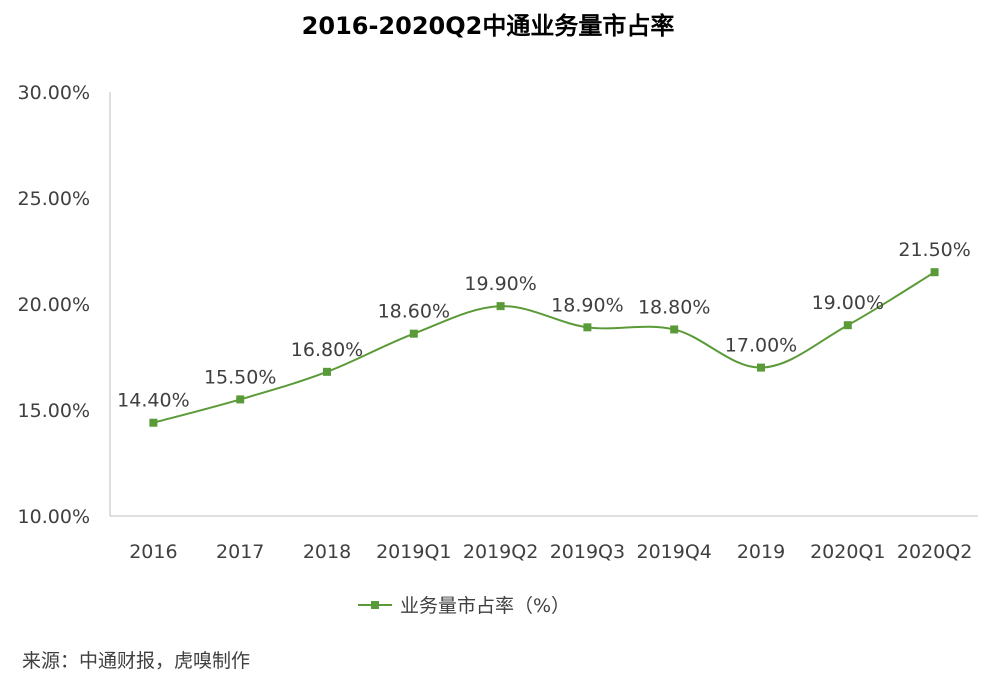  I want to click on chart-title: 2016-2020Q2中通业务量市占率, so click(488, 26).